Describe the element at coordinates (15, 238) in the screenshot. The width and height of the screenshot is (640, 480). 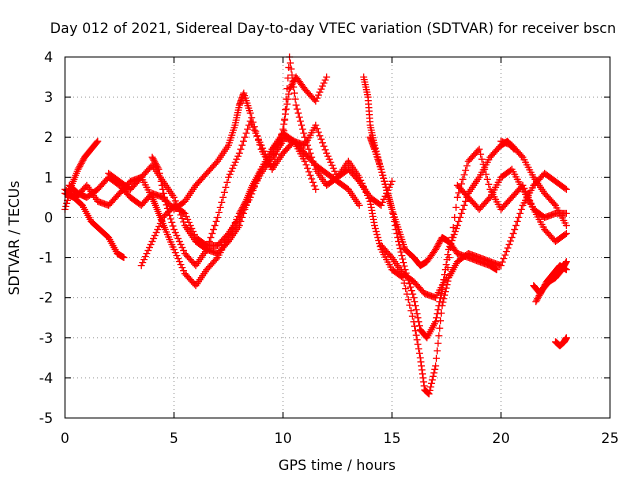
I see `y-axis-label: SDTVAR / TECUs` at that location.